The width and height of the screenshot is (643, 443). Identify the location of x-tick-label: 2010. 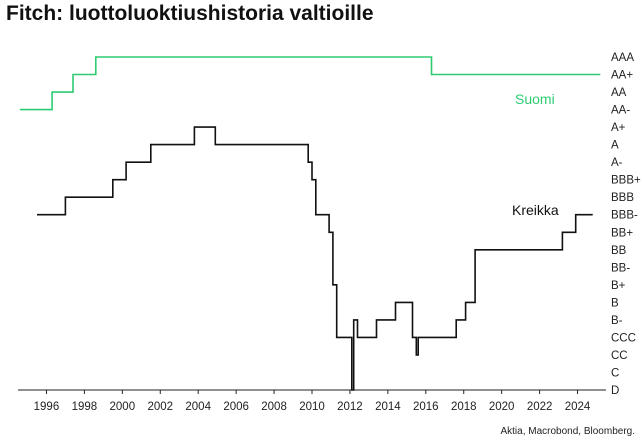
(312, 407).